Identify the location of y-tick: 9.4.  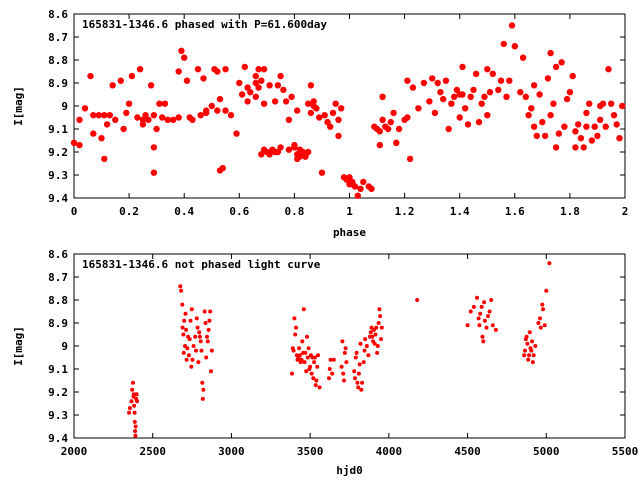
(336, 438).